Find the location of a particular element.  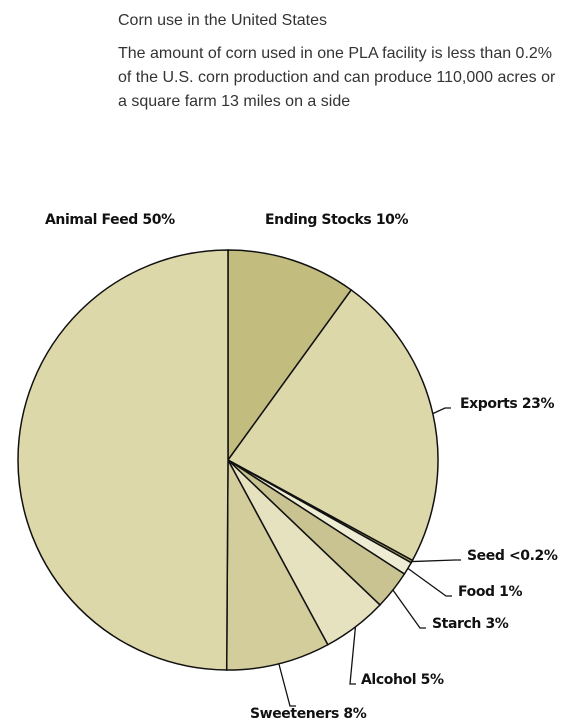

pie-label-sweeteners: Sweeteners 8% is located at coordinates (308, 714).